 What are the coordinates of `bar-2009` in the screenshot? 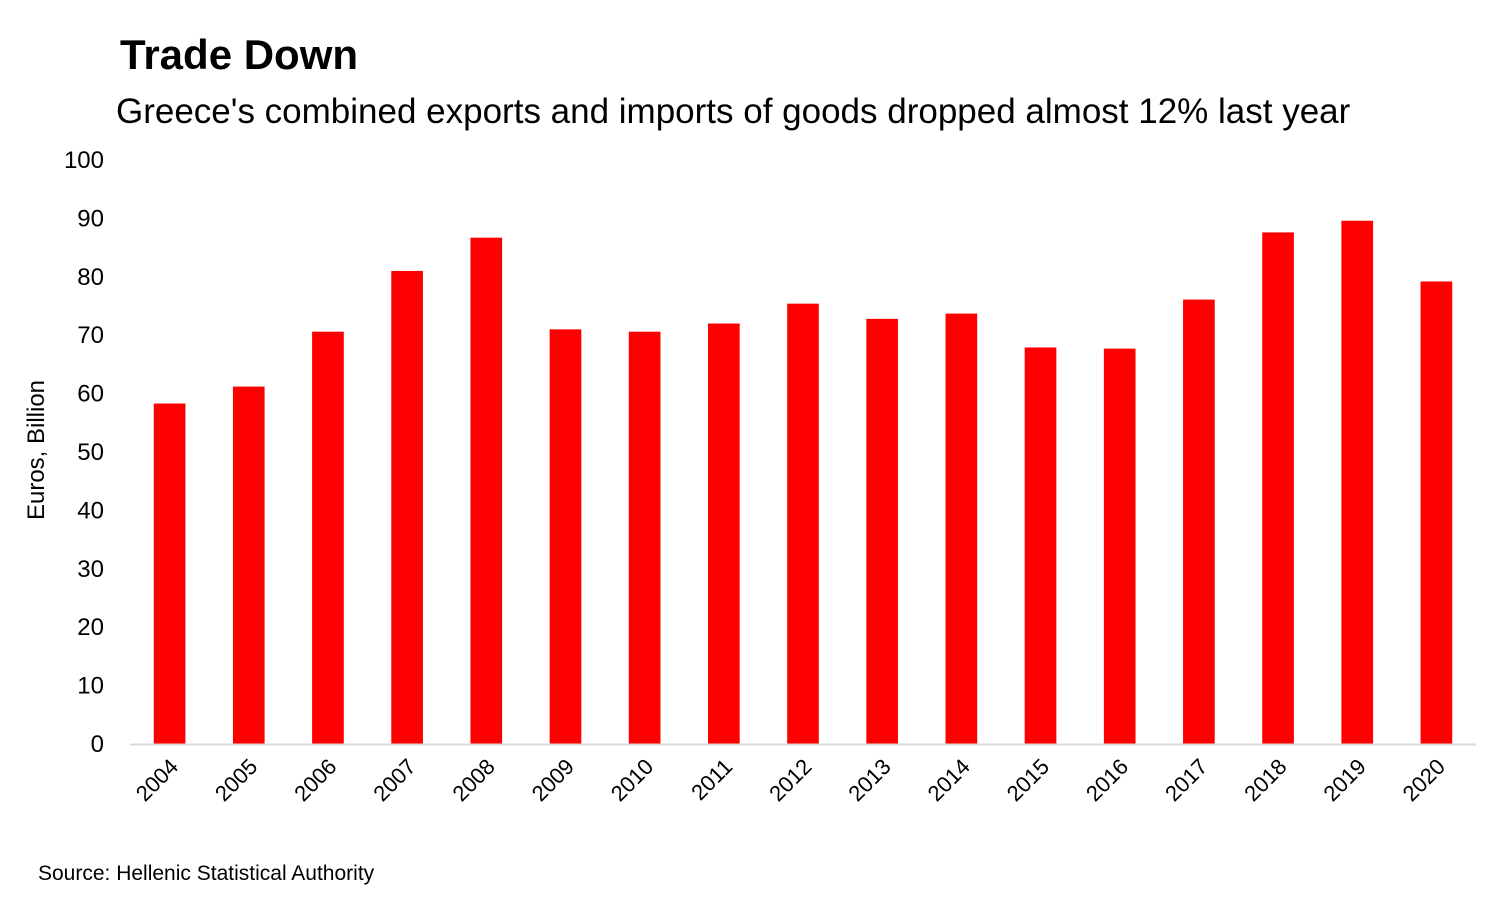 It's located at (565, 536).